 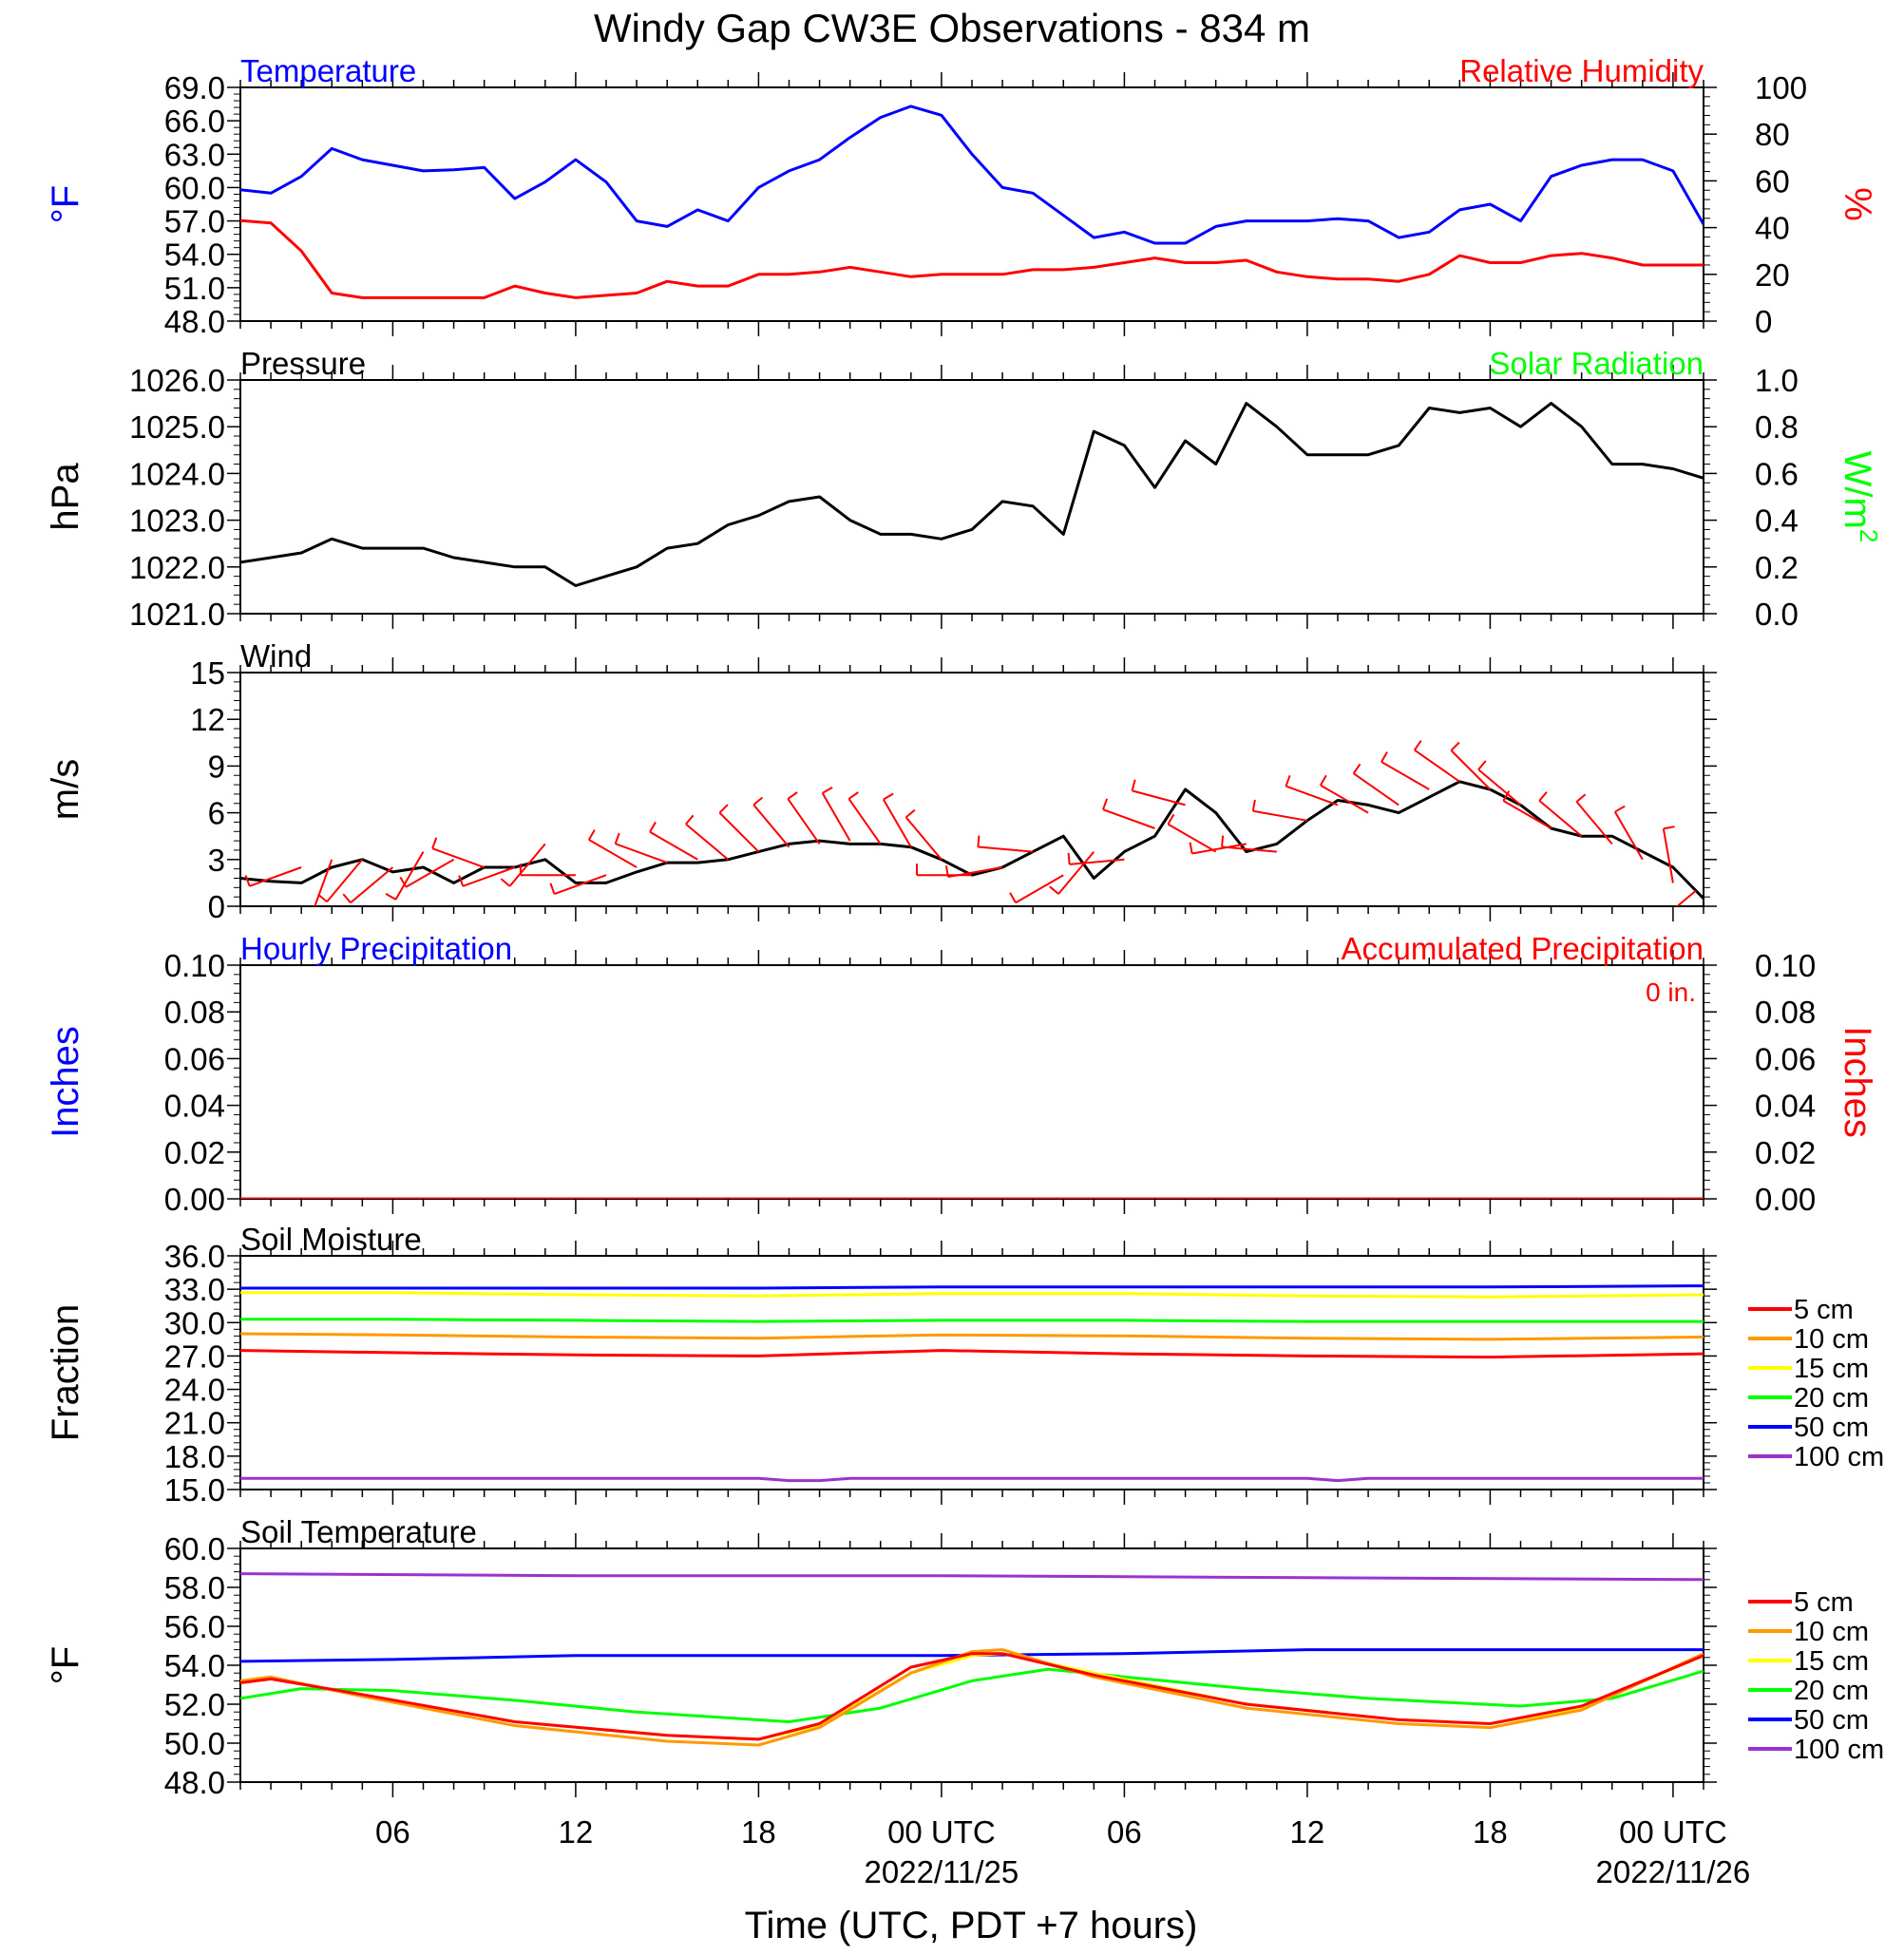 What do you see at coordinates (194, 1199) in the screenshot?
I see `y-tick-label: 0.00` at bounding box center [194, 1199].